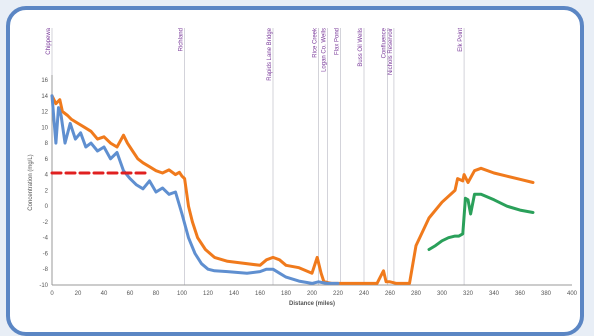 This screenshot has width=594, height=336. Describe the element at coordinates (182, 294) in the screenshot. I see `x-tick-label: 100` at that location.